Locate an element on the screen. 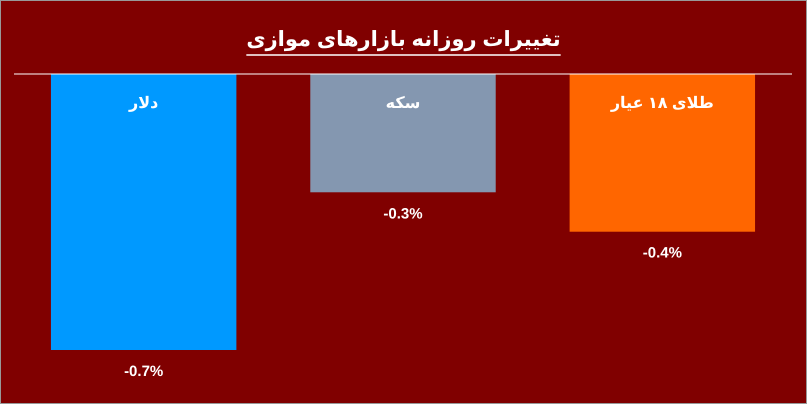 Image resolution: width=807 pixels, height=404 pixels. x-tick-label: سکه is located at coordinates (403, 103).